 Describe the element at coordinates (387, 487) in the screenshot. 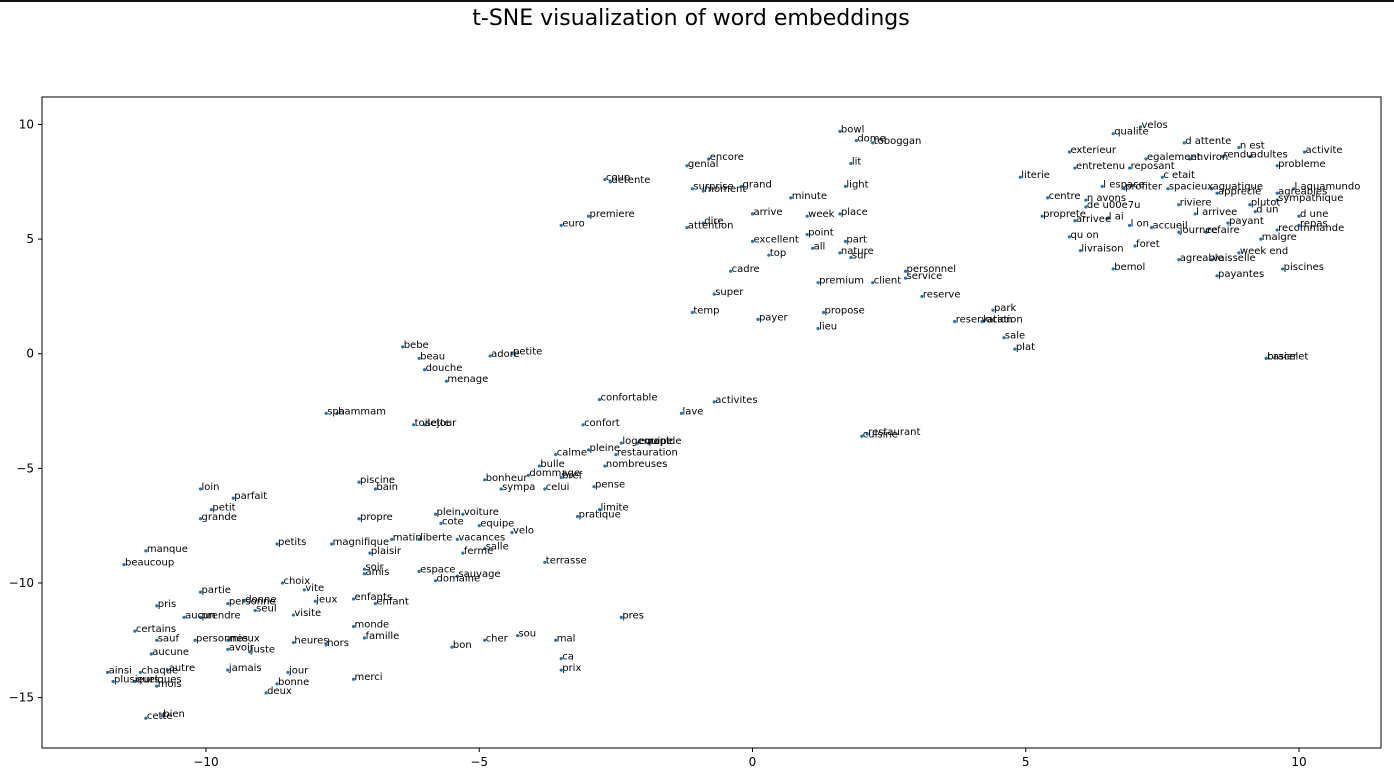

I see `point-label: bain` at that location.